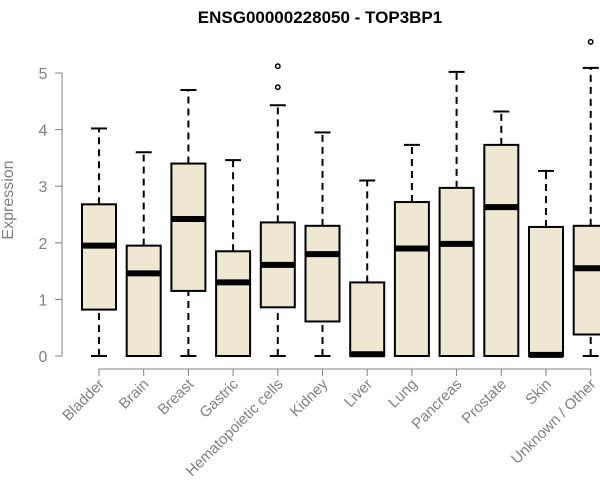  What do you see at coordinates (403, 394) in the screenshot?
I see `x-category-label: Lung` at bounding box center [403, 394].